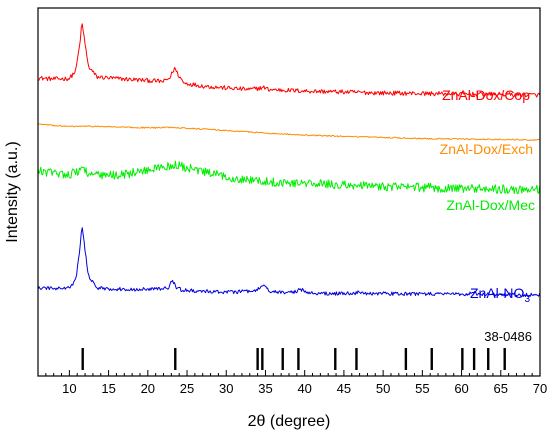 Image resolution: width=550 pixels, height=439 pixels. Describe the element at coordinates (383, 388) in the screenshot. I see `x-tick-label: 50` at that location.